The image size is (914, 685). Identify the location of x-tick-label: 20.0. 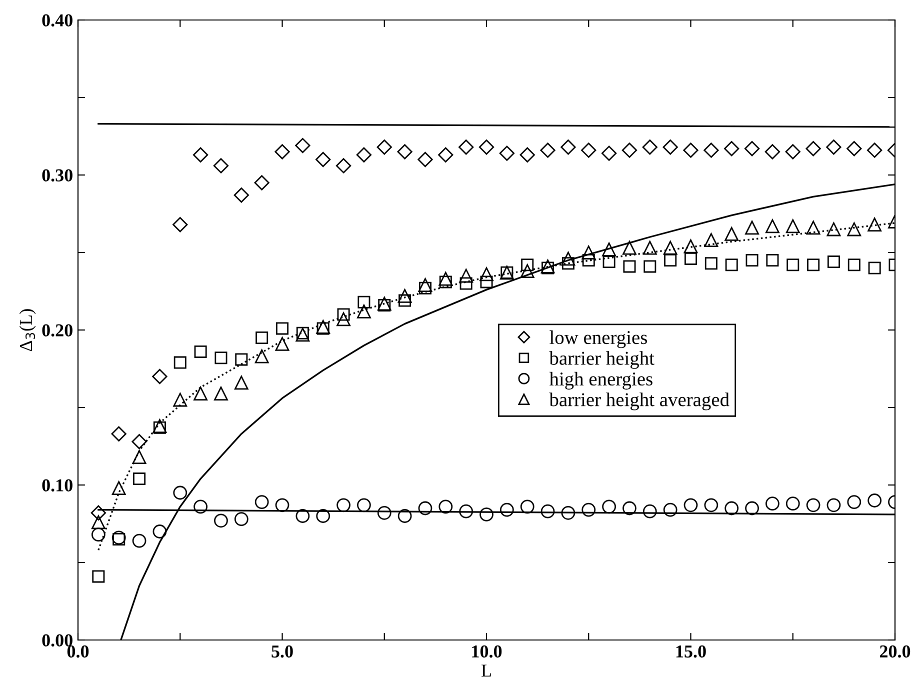
(895, 651).